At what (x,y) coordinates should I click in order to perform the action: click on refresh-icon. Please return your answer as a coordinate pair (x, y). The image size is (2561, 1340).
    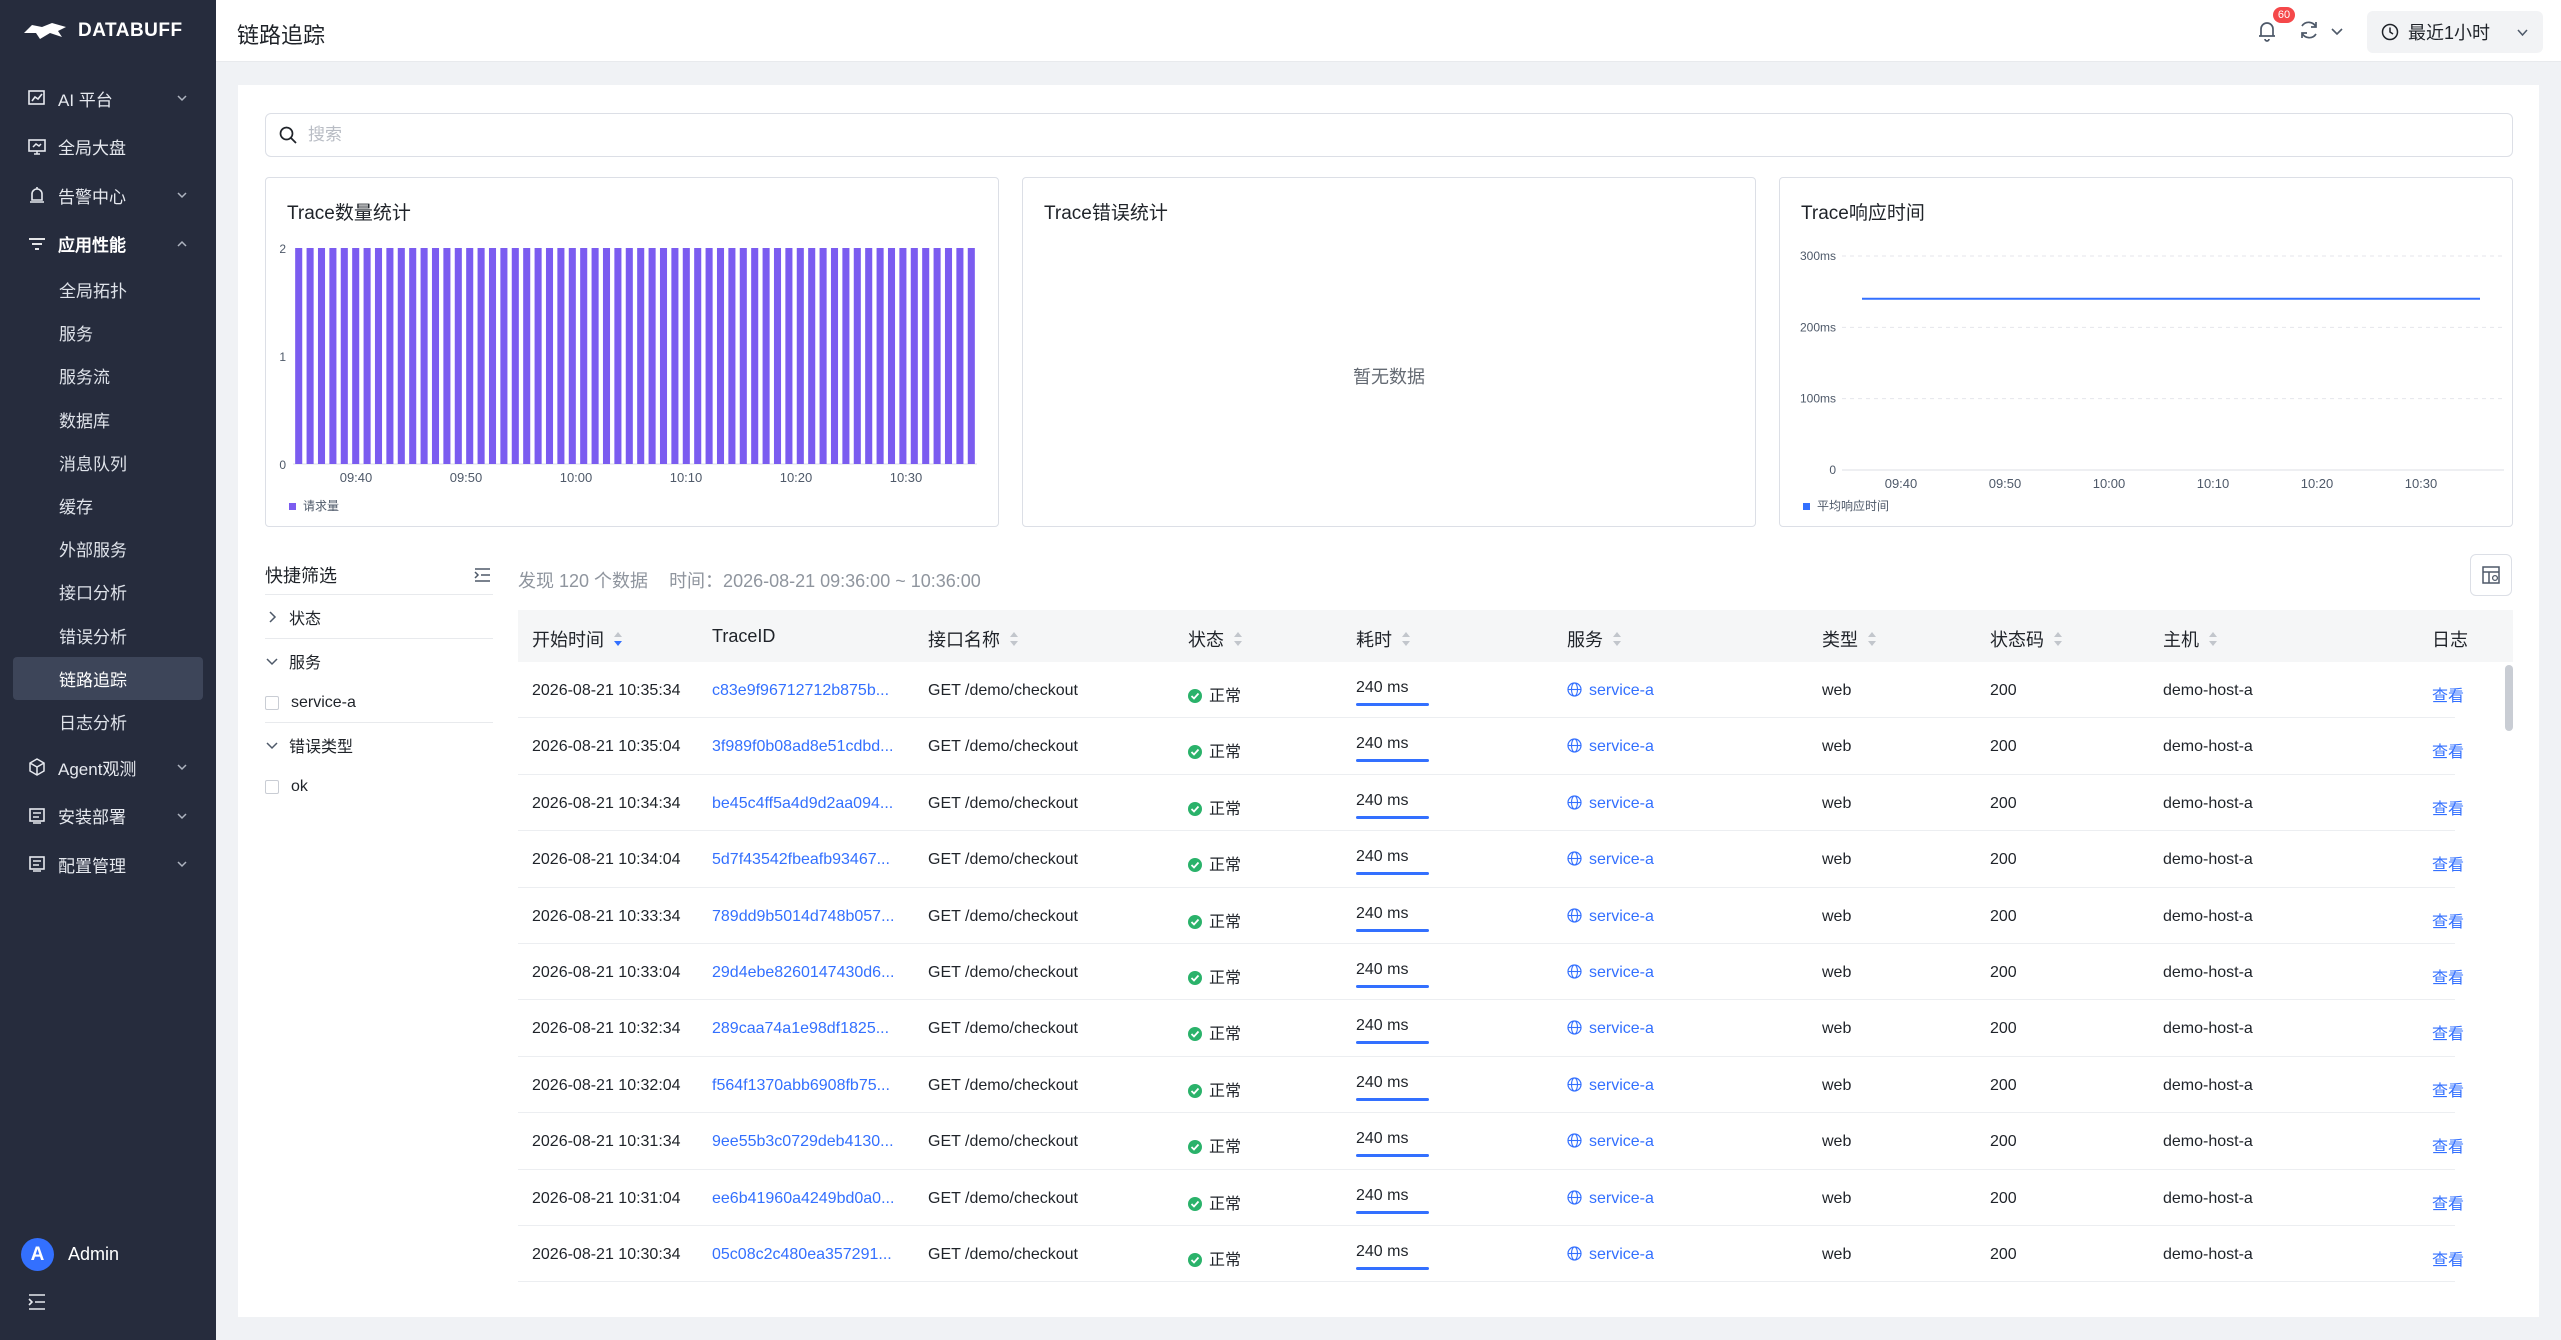
    Looking at the image, I should click on (2309, 30).